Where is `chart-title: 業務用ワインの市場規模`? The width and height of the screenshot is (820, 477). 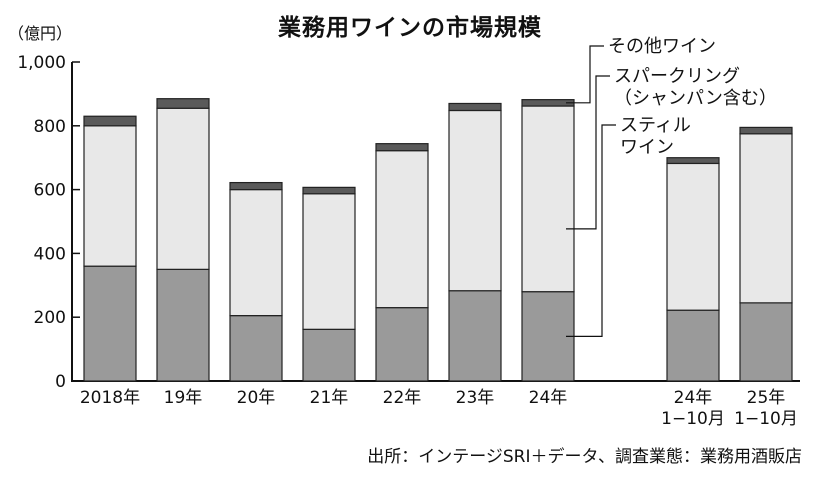
chart-title: 業務用ワインの市場規模 is located at coordinates (410, 28).